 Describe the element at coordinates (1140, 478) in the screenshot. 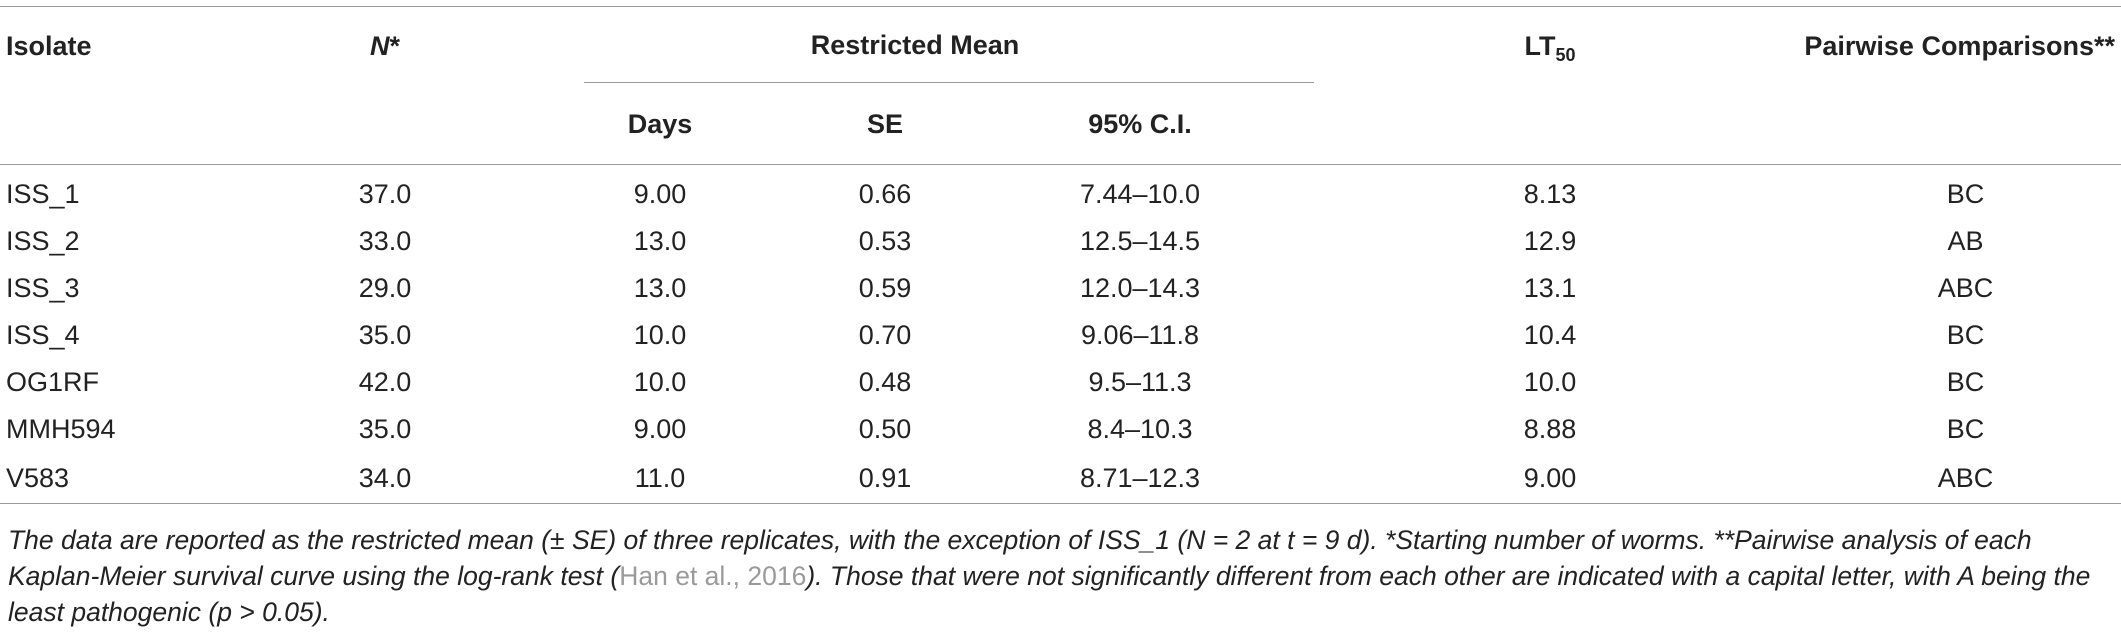

I see `cell-ci: 8.71–12.3` at that location.